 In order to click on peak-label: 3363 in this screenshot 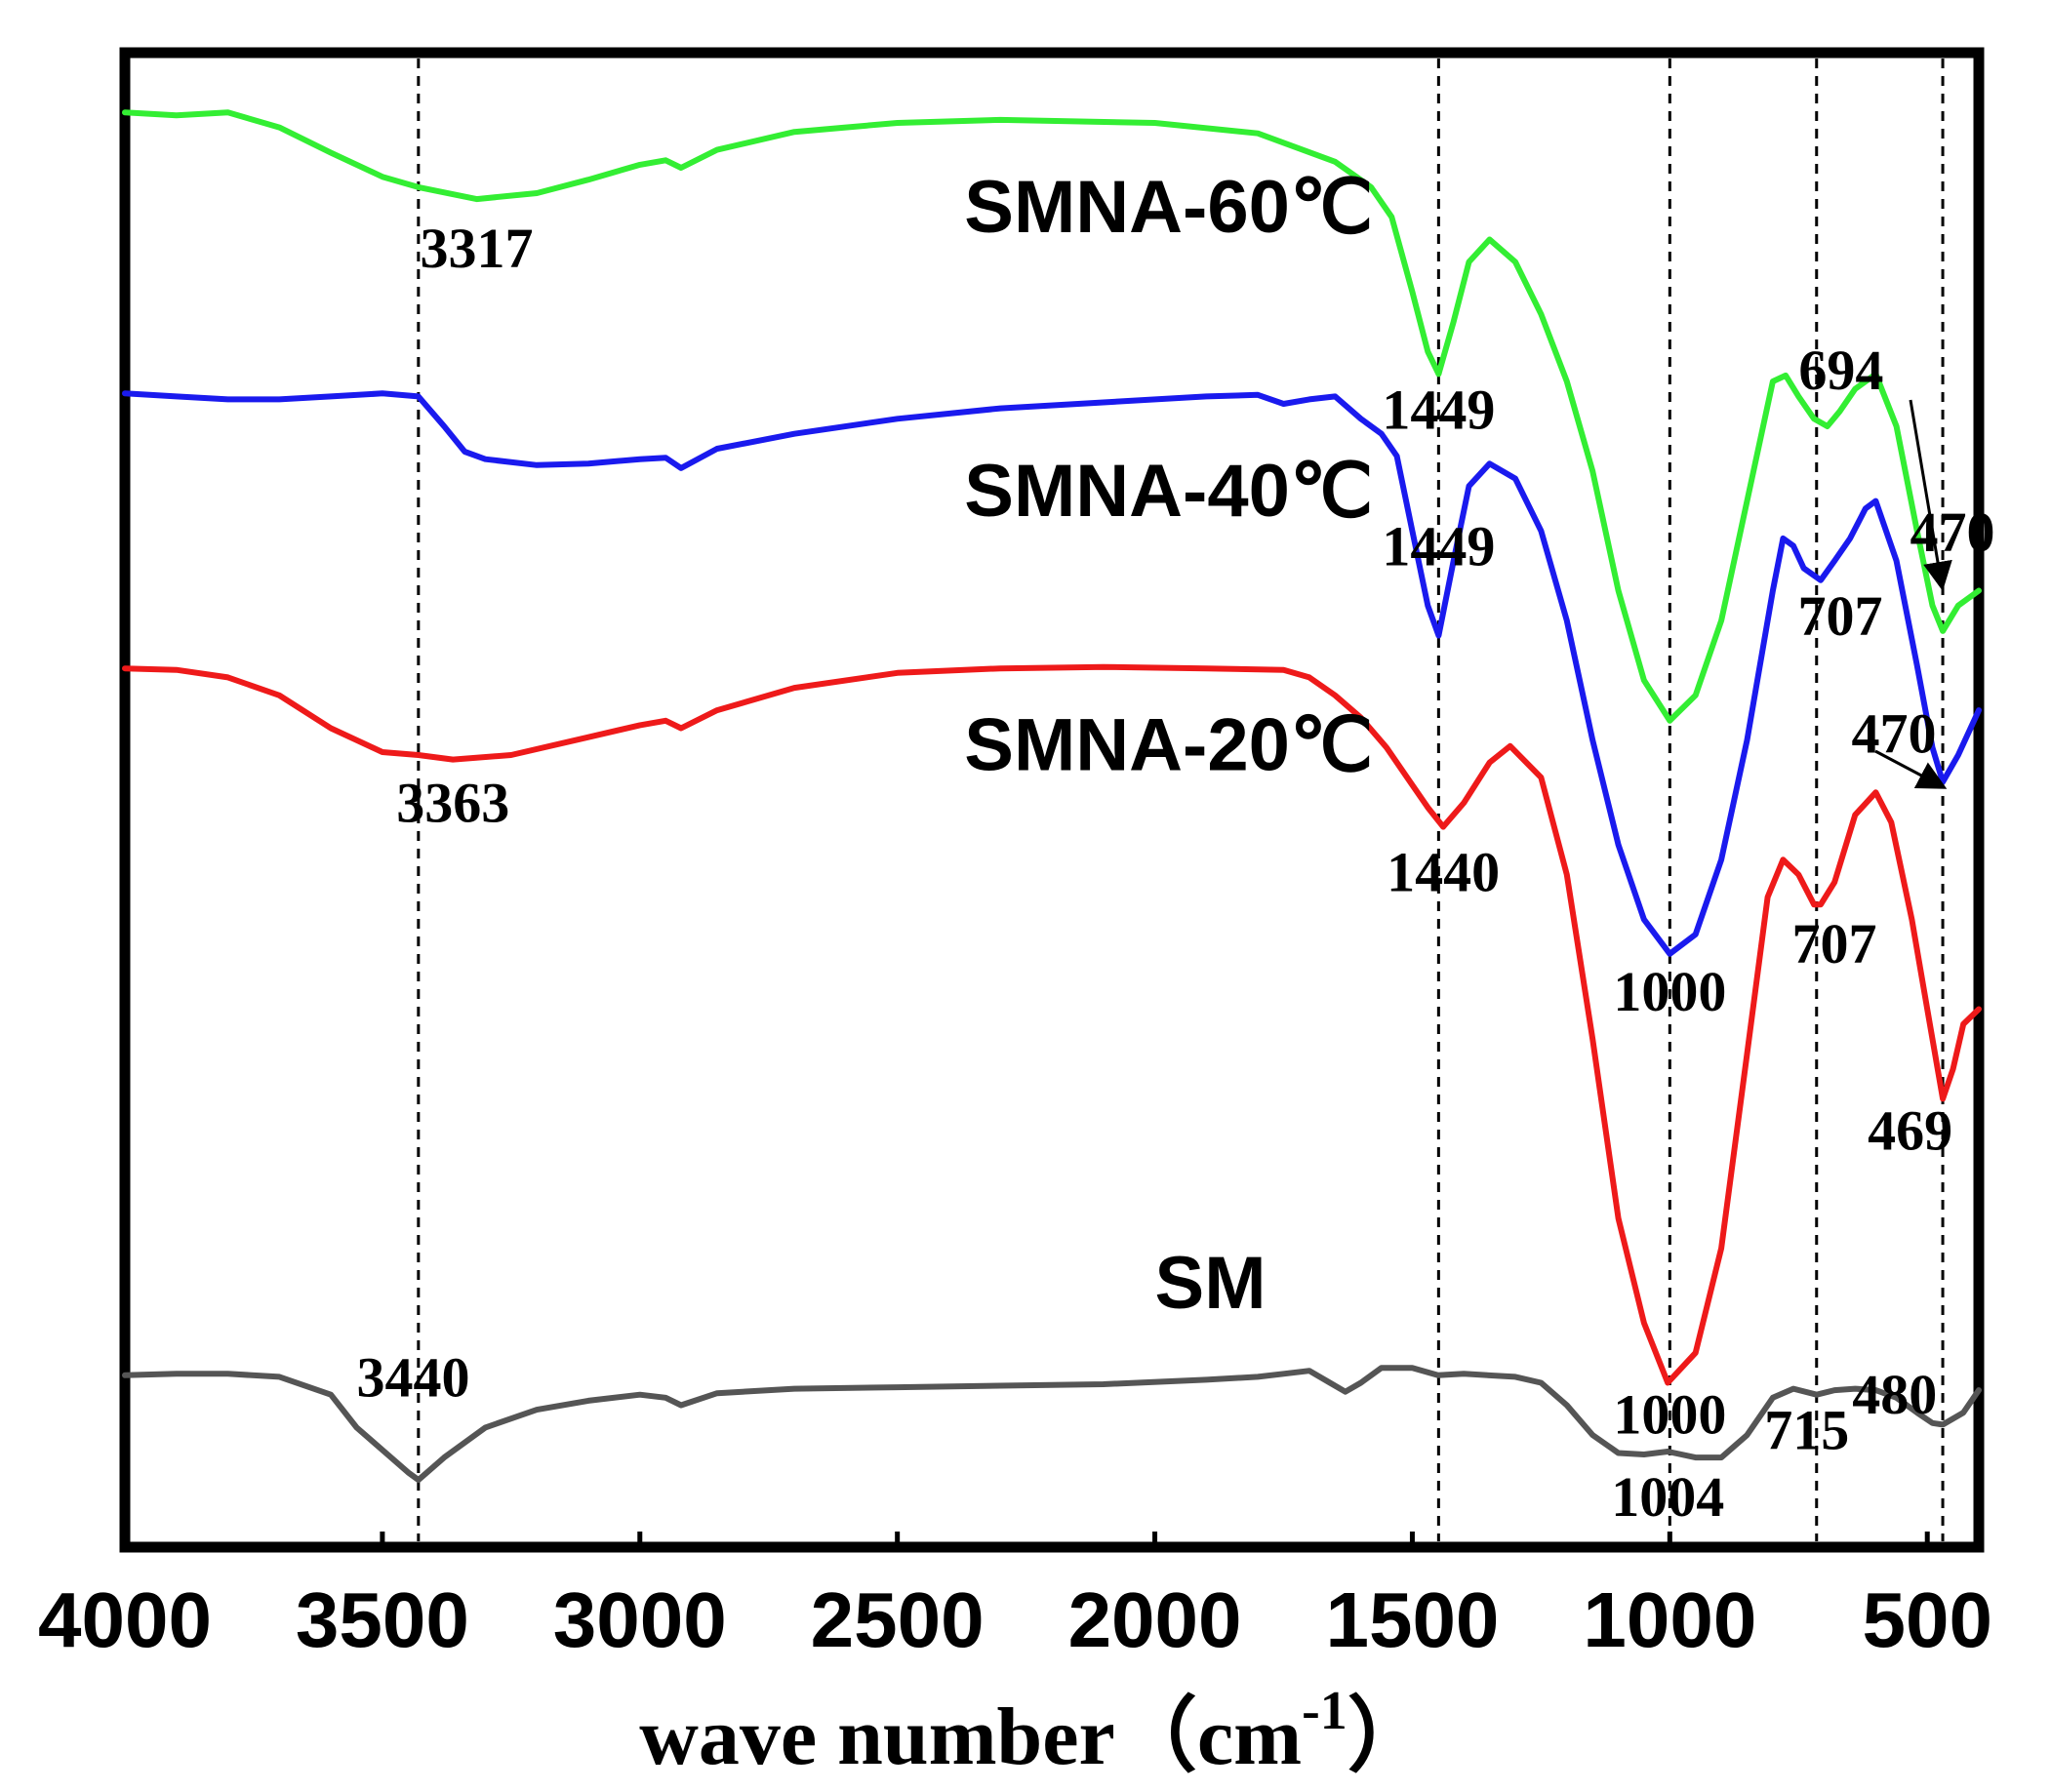, I will do `click(453, 804)`.